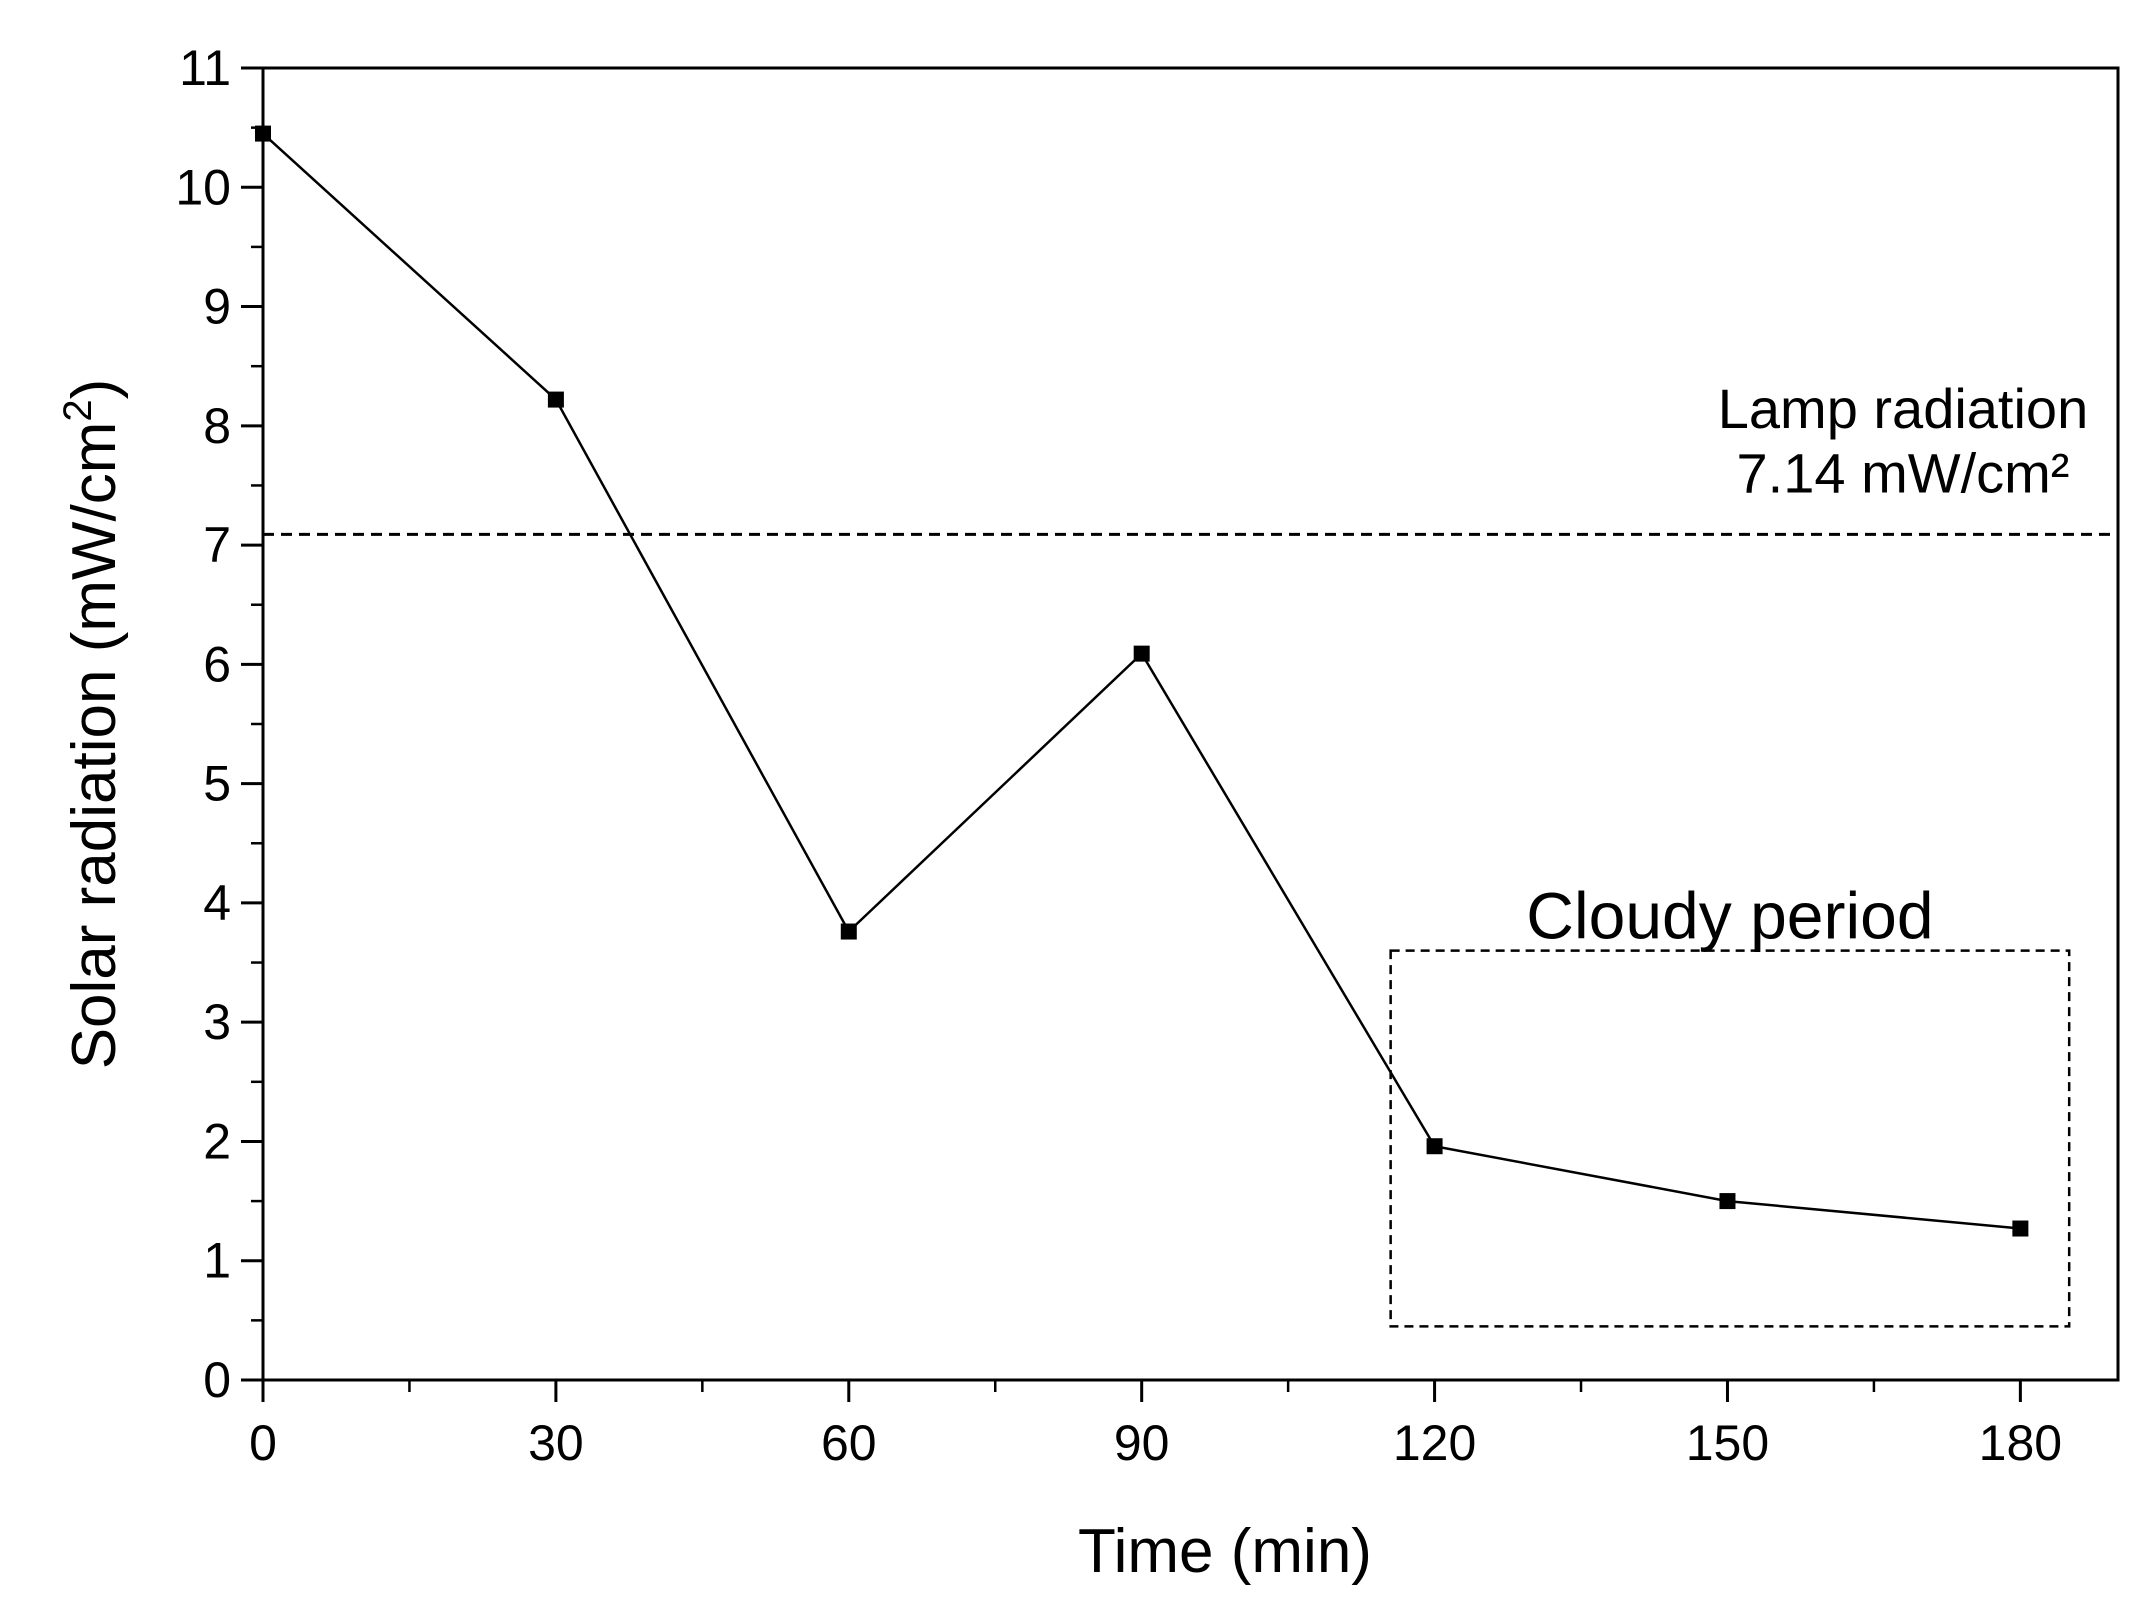  What do you see at coordinates (263, 1443) in the screenshot?
I see `x-tick-label: 0` at bounding box center [263, 1443].